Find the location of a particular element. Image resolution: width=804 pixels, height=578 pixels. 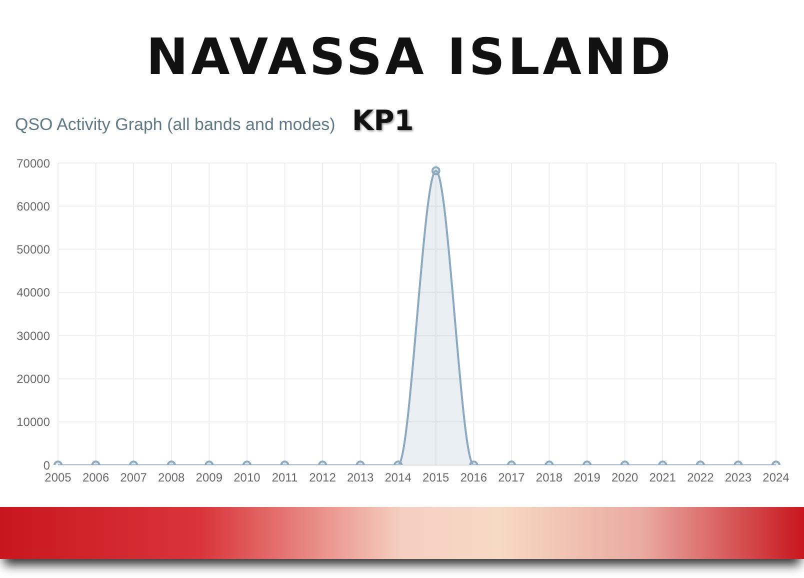

y-tick-label: 30000 is located at coordinates (33, 335).